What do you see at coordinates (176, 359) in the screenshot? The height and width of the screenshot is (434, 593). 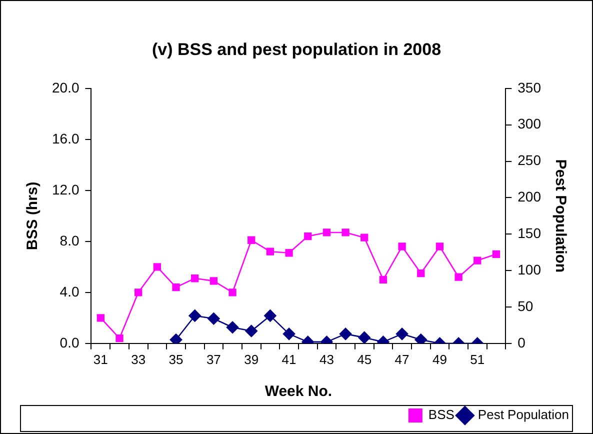 I see `x-tick-label: 35` at bounding box center [176, 359].